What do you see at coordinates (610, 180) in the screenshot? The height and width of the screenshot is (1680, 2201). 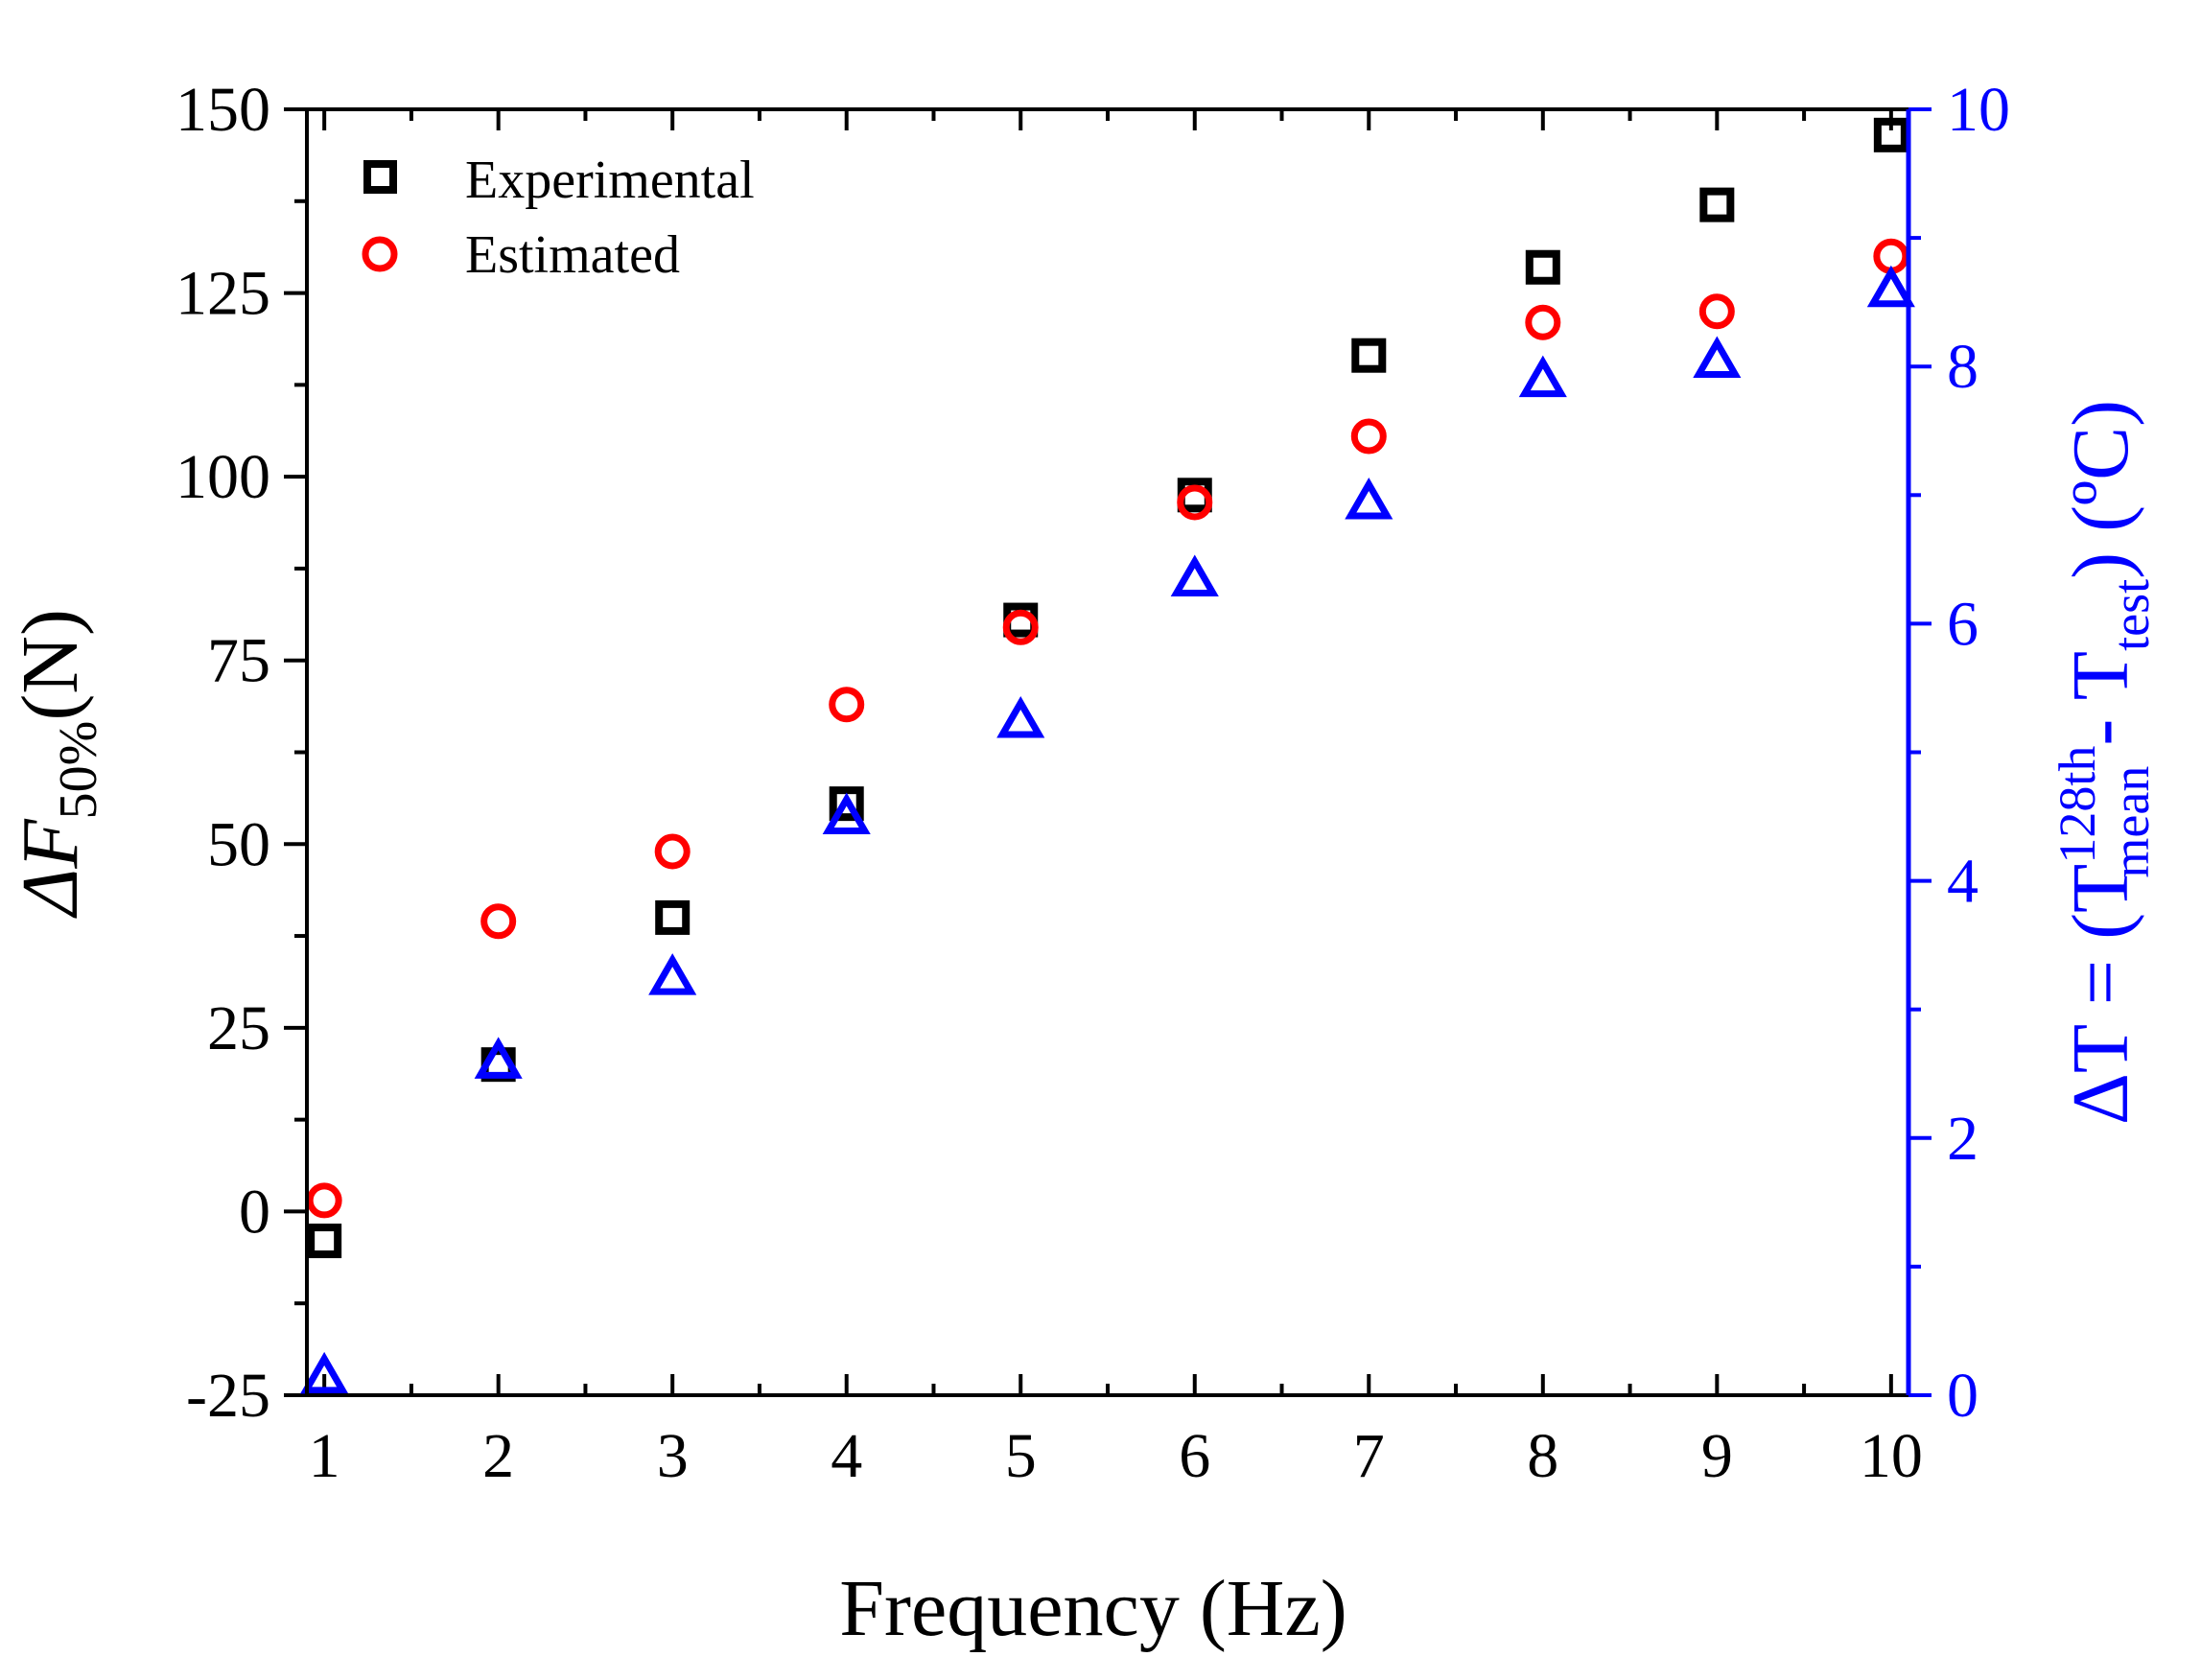 I see `legend-label-experimental: Experimental` at bounding box center [610, 180].